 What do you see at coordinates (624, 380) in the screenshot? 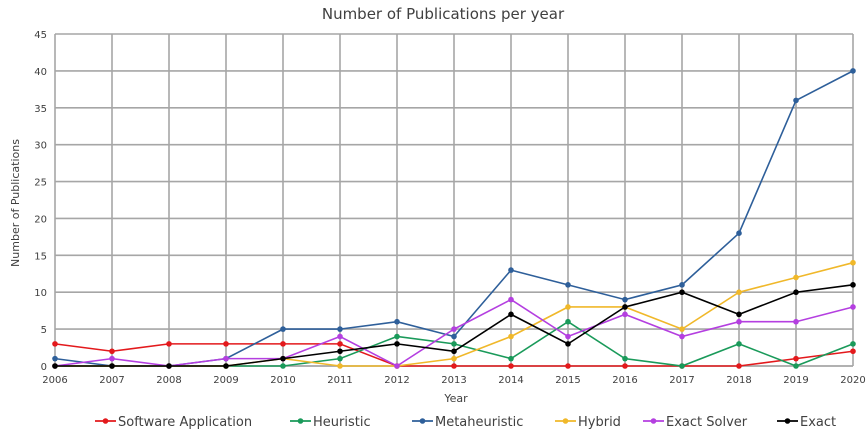
I see `x-tick-label: 2016` at bounding box center [624, 380].